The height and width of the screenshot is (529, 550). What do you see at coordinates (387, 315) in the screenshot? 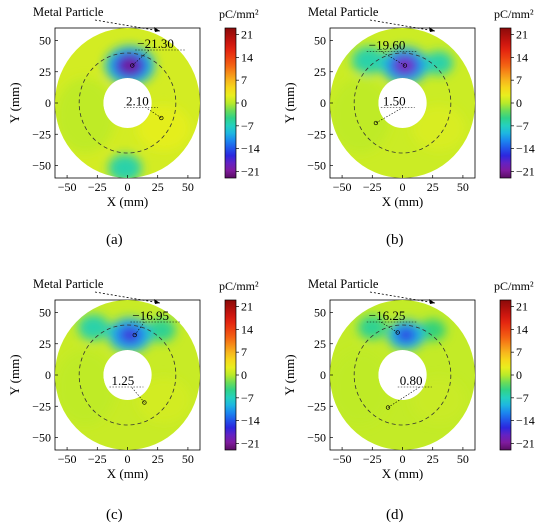
I see `min-value-label: −16.25` at bounding box center [387, 315].